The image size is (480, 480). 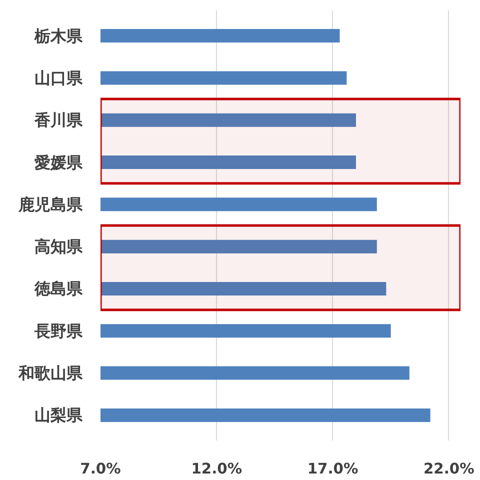 I want to click on x-tick-label: 17.0%, so click(x=332, y=469).